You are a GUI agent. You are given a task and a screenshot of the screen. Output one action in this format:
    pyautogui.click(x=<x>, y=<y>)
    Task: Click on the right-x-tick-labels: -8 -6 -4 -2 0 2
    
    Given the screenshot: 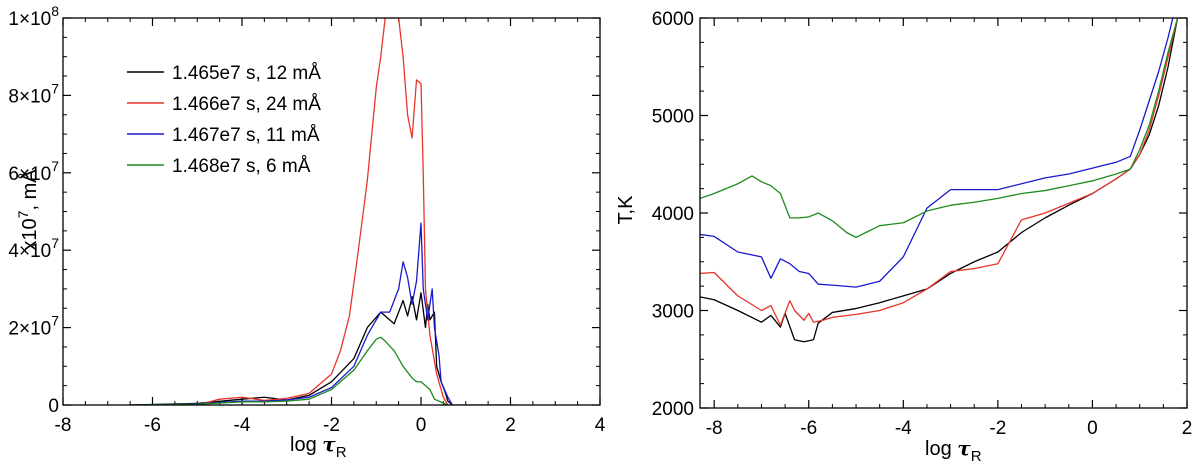 What is the action you would take?
    pyautogui.click(x=949, y=428)
    